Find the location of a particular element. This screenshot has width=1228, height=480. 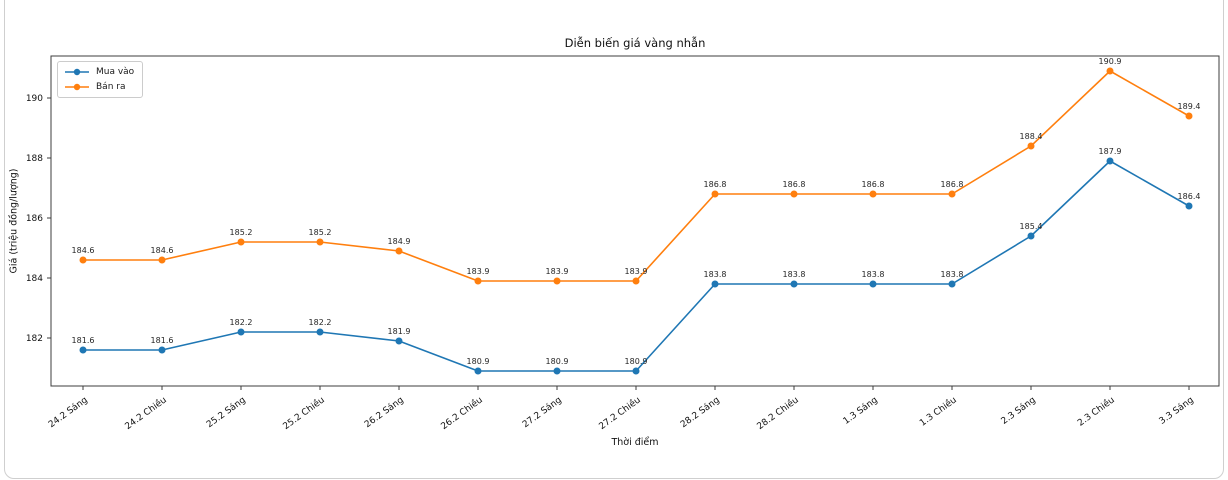

y-tick-label: 186 is located at coordinates (34, 219).